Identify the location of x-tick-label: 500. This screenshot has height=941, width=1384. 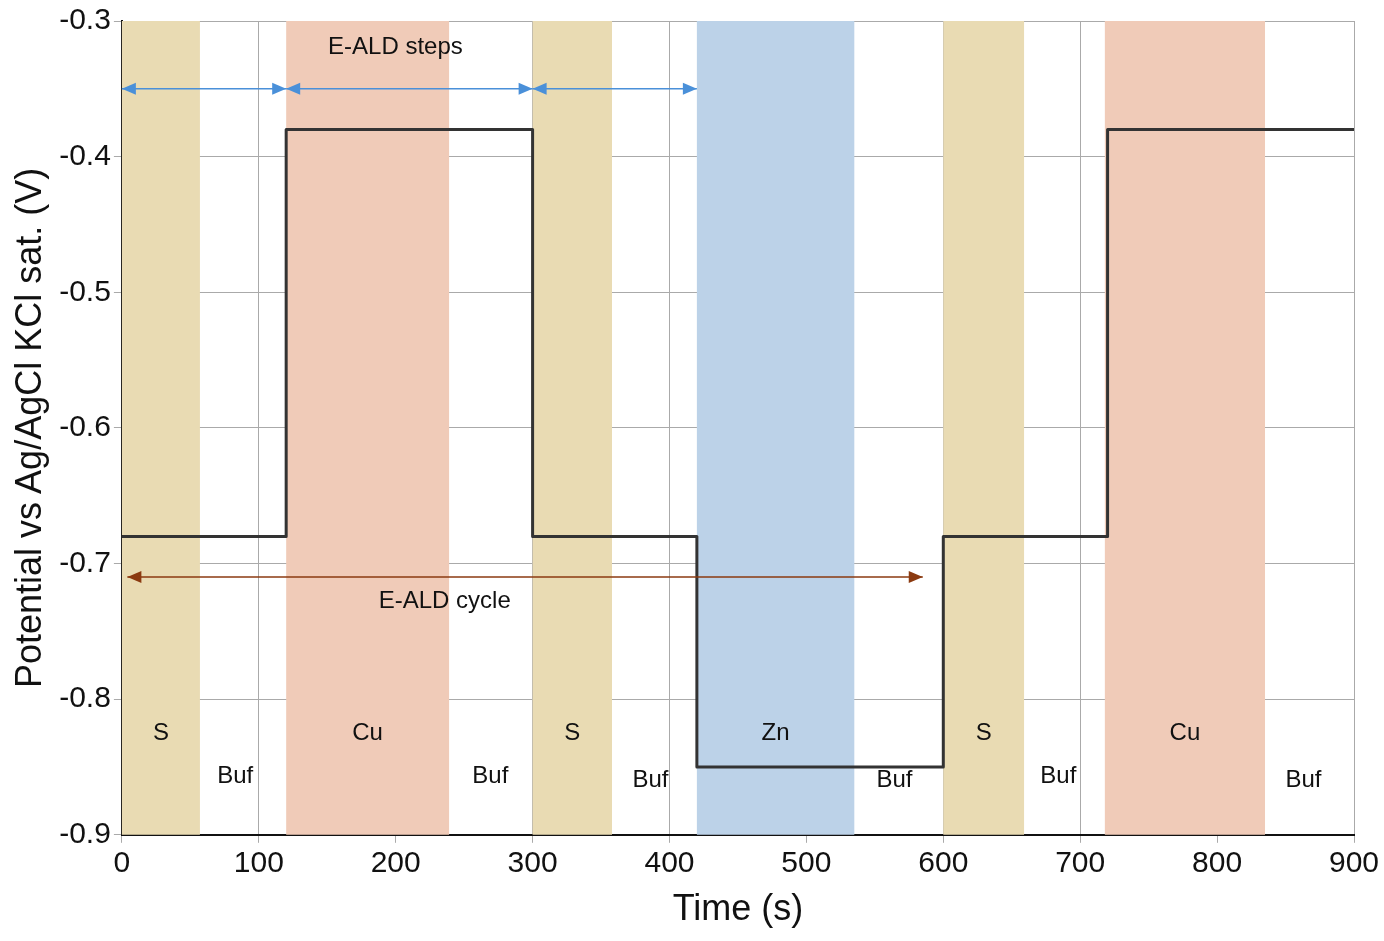
(806, 862).